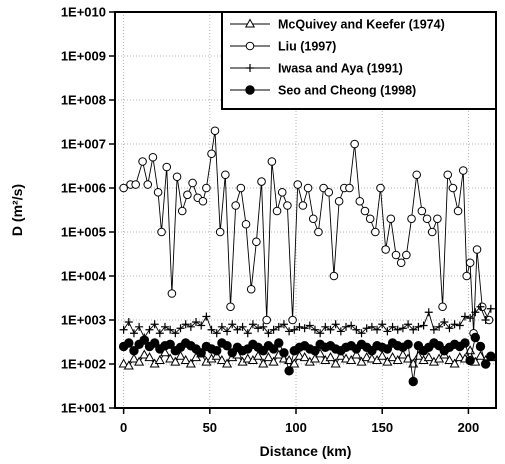 This screenshot has height=464, width=505. What do you see at coordinates (83, 232) in the screenshot?
I see `y-tick-label: 1E+005` at bounding box center [83, 232].